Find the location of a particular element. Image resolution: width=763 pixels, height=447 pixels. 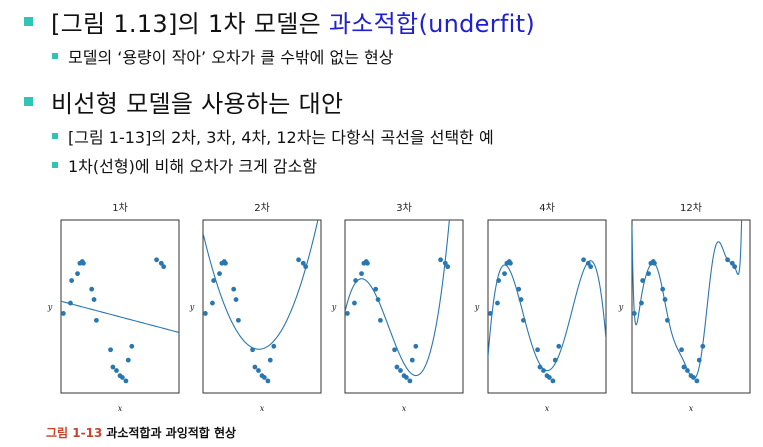

panel-title: 4차 is located at coordinates (547, 208).